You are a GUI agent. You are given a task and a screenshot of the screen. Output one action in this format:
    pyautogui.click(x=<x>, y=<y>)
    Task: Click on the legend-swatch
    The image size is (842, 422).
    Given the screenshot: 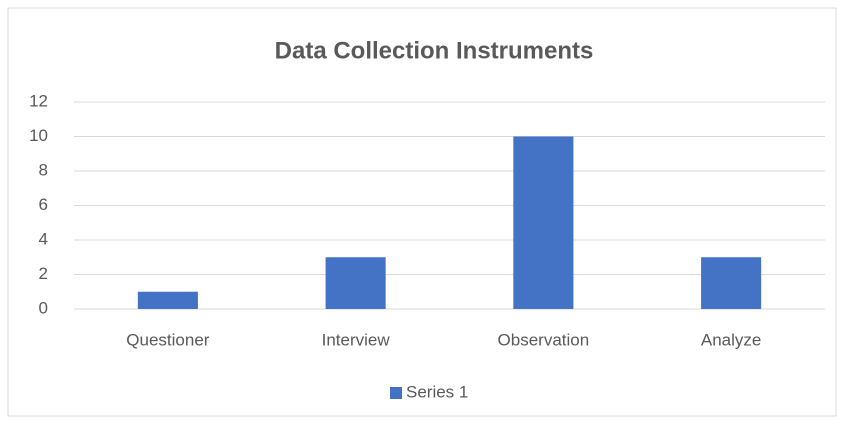 What is the action you would take?
    pyautogui.click(x=396, y=393)
    